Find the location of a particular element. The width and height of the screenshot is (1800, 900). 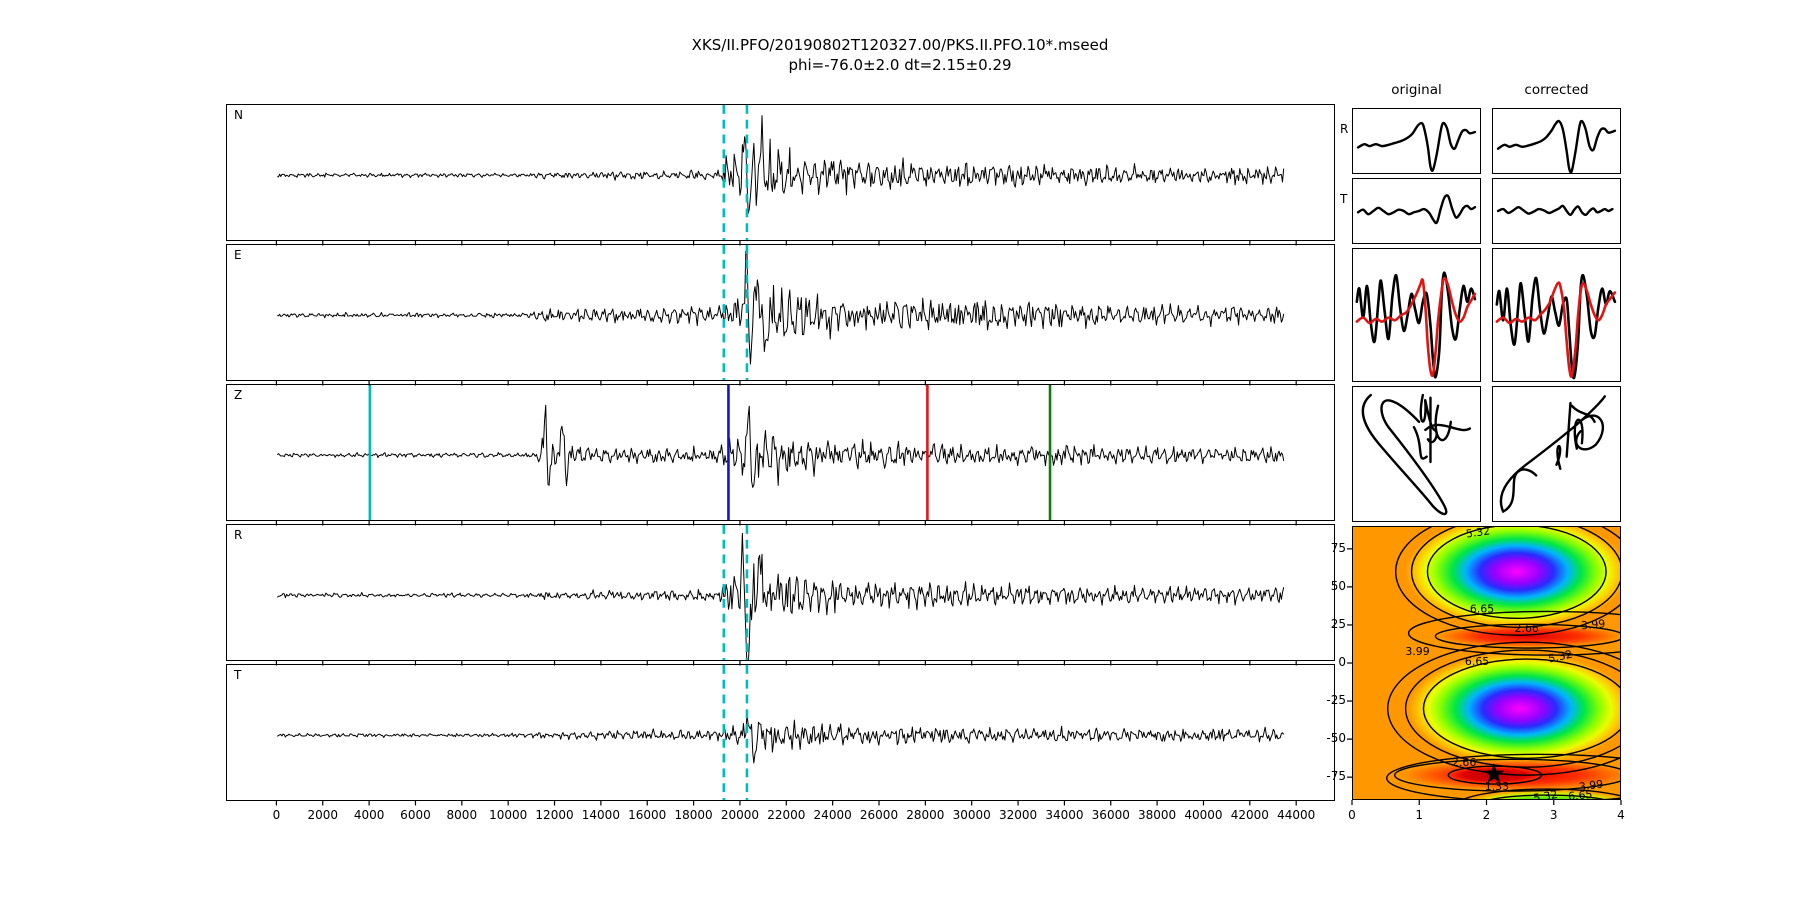

x-tick-label: 2 is located at coordinates (1486, 815).